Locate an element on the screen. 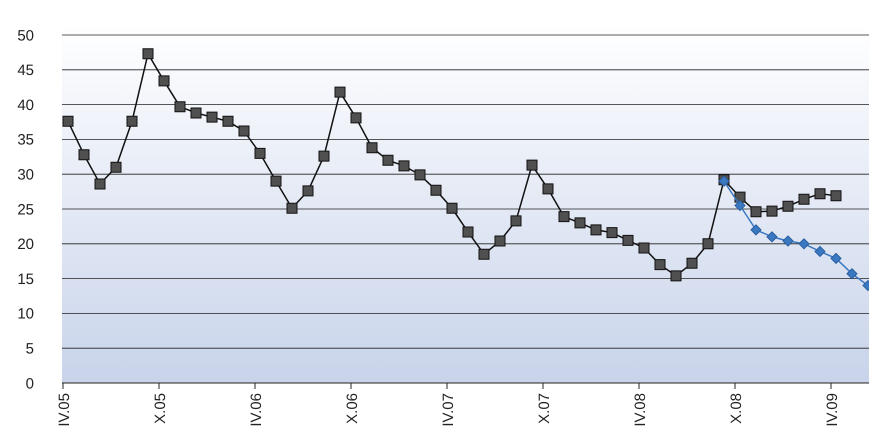 The width and height of the screenshot is (869, 447). y-tick-label: 25 is located at coordinates (25, 209).